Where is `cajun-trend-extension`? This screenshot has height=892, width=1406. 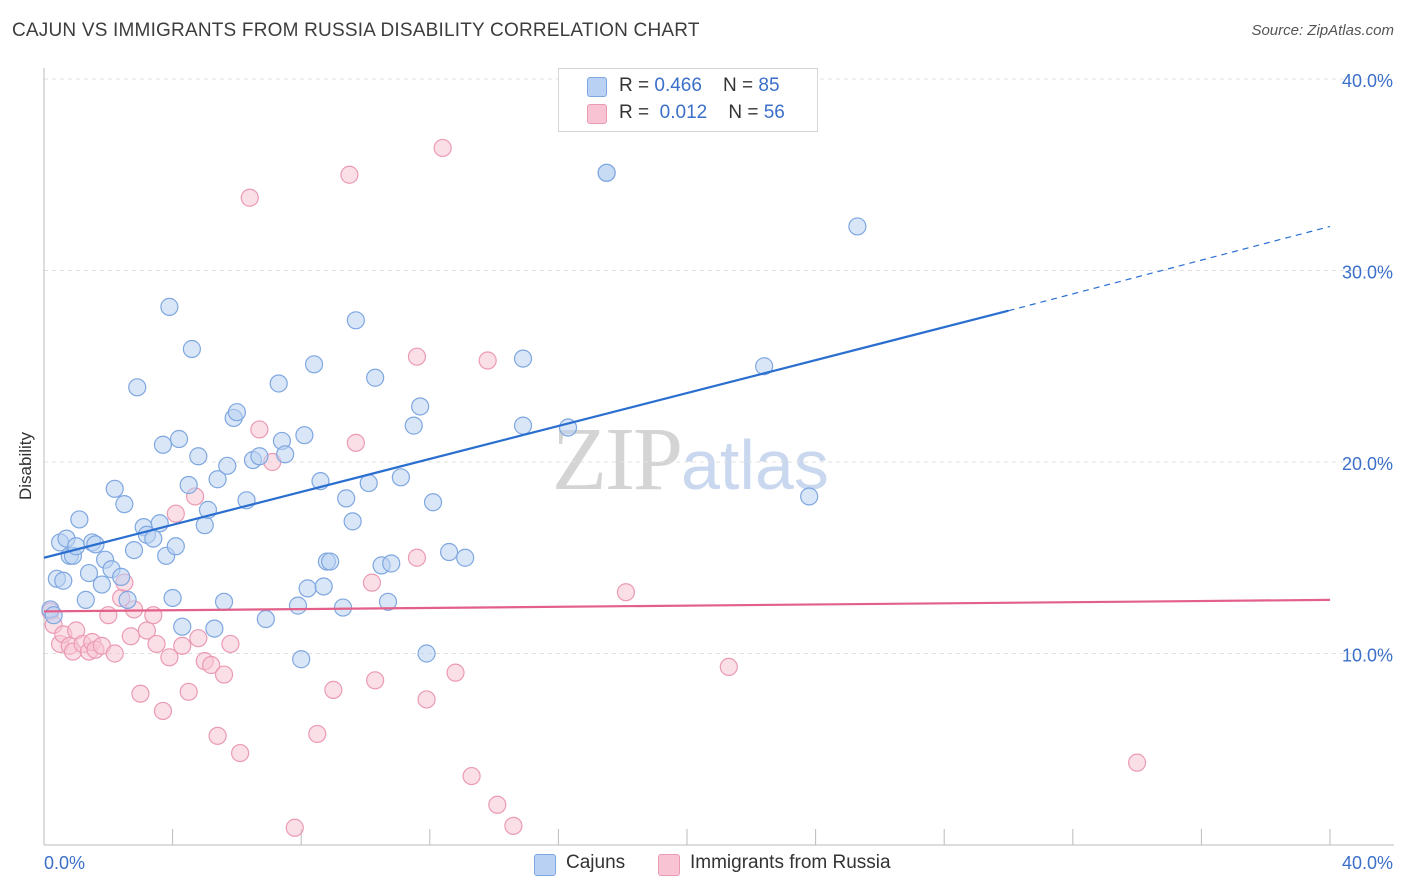
cajun-trend-extension is located at coordinates (1169, 268).